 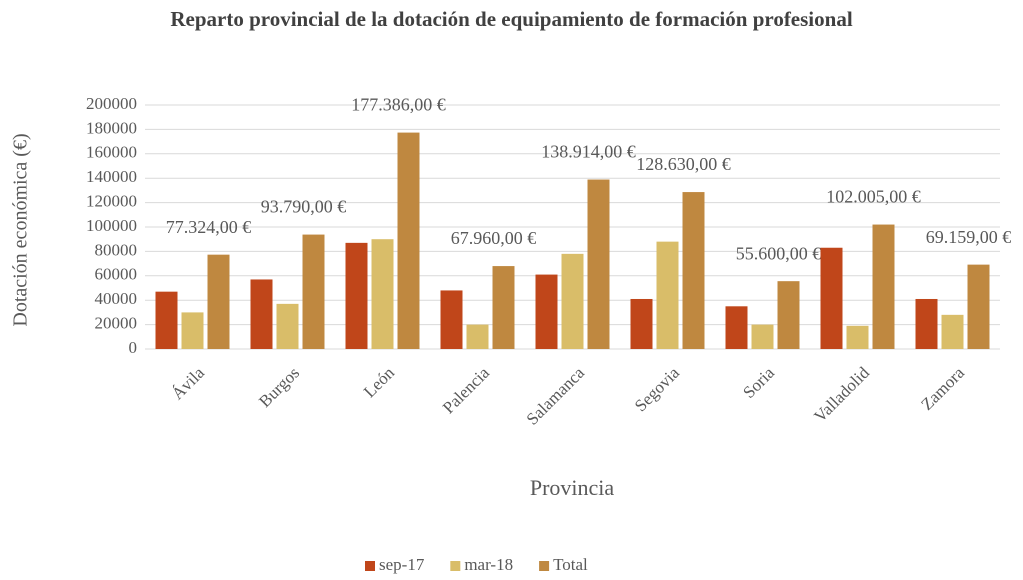 What do you see at coordinates (779, 253) in the screenshot?
I see `data-label: 55.600,00 €` at bounding box center [779, 253].